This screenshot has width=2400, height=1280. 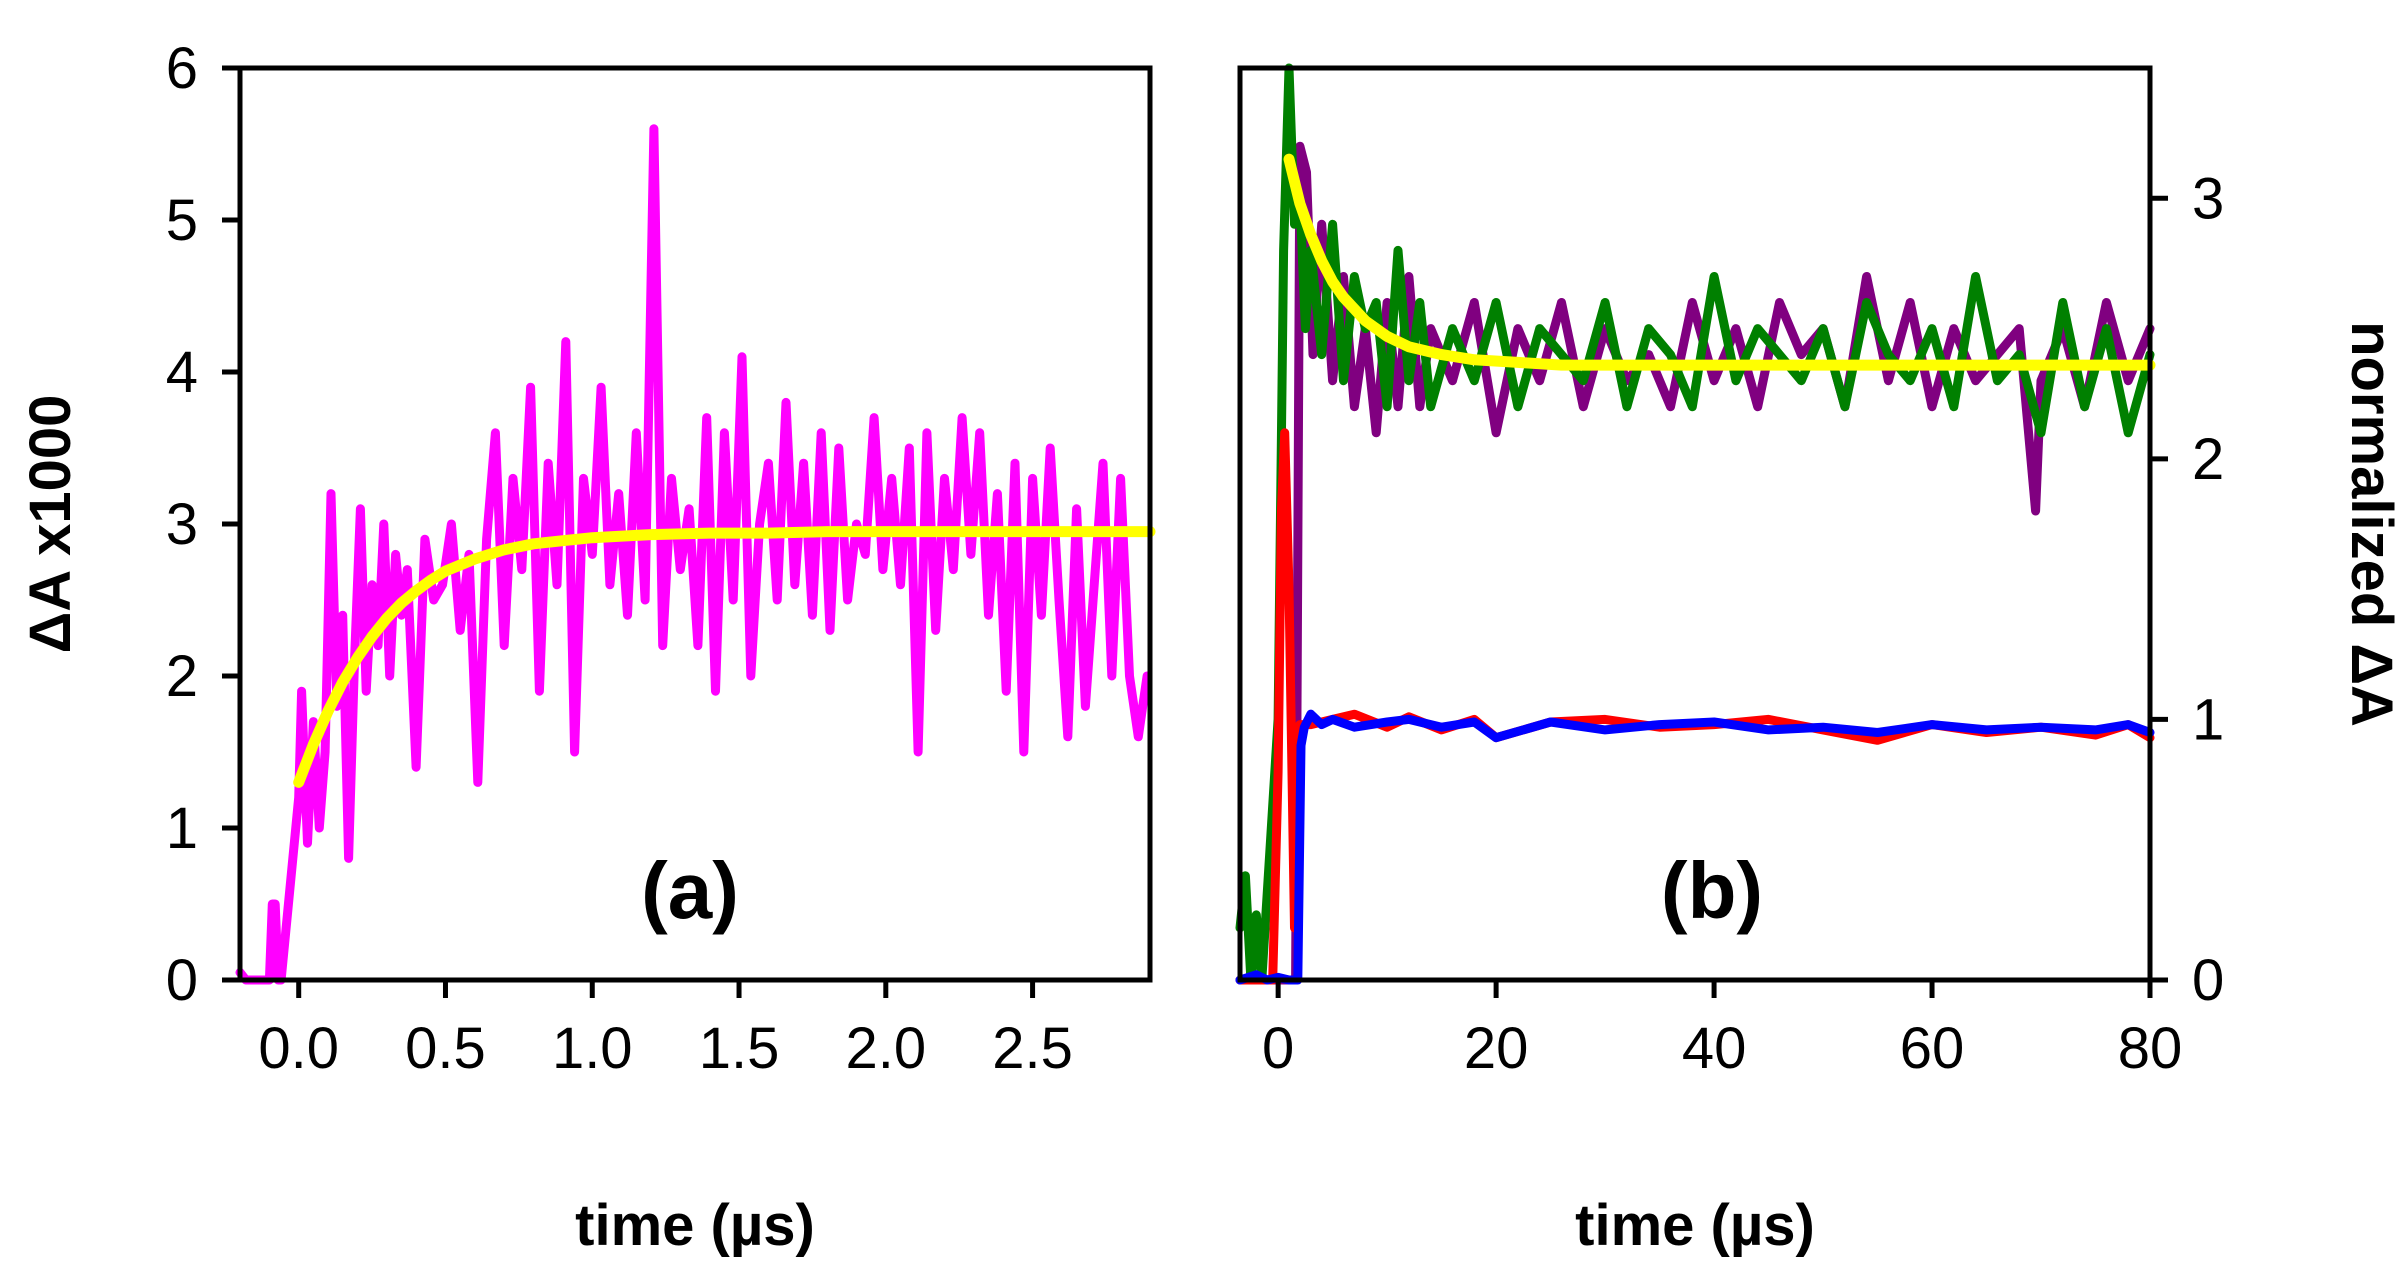 I want to click on panel-a-y-tick-label: 5, so click(x=182, y=220).